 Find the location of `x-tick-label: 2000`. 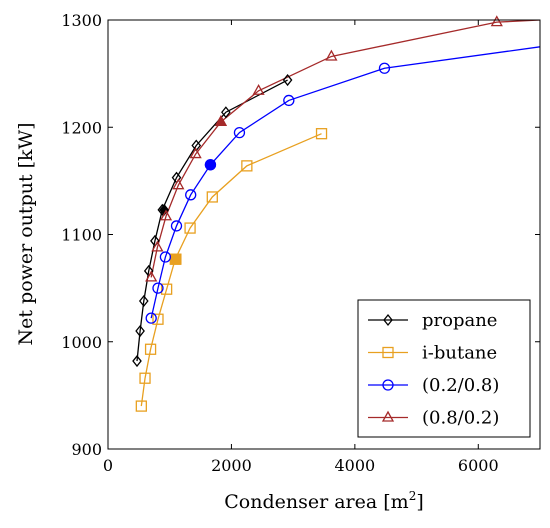

x-tick-label: 2000 is located at coordinates (231, 465).